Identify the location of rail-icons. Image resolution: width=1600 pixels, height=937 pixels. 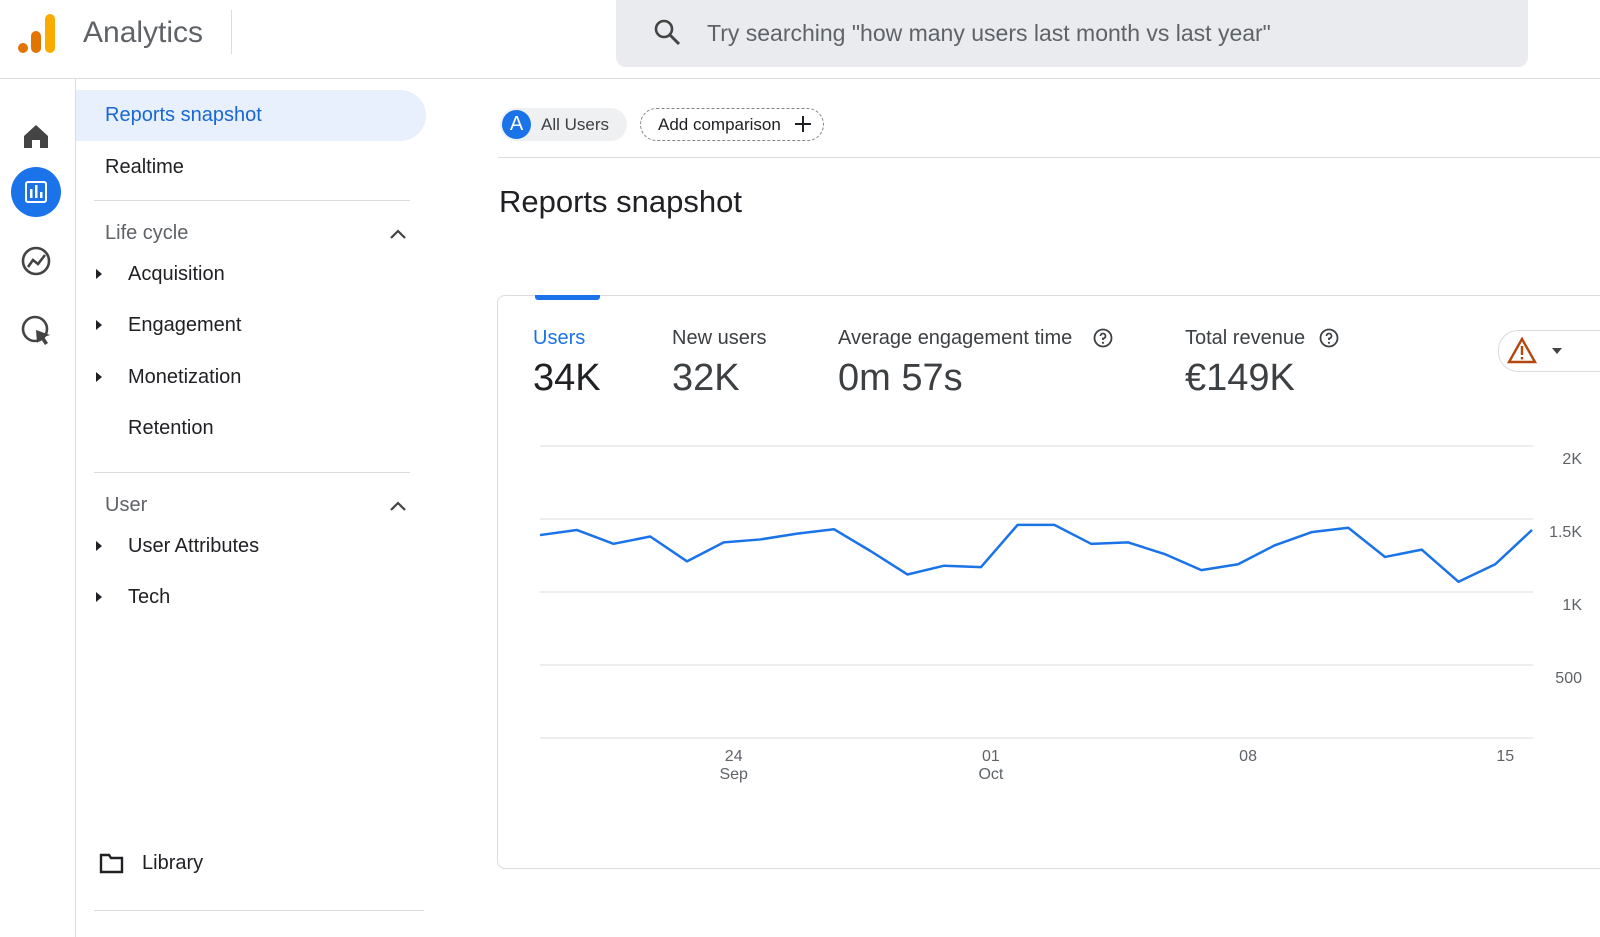
(36, 235).